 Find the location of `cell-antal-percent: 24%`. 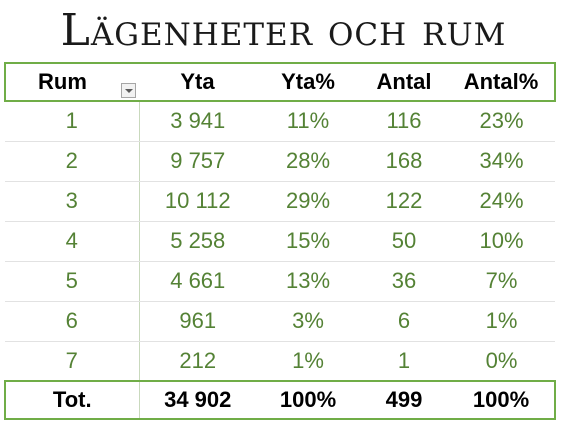

cell-antal-percent: 24% is located at coordinates (501, 201).